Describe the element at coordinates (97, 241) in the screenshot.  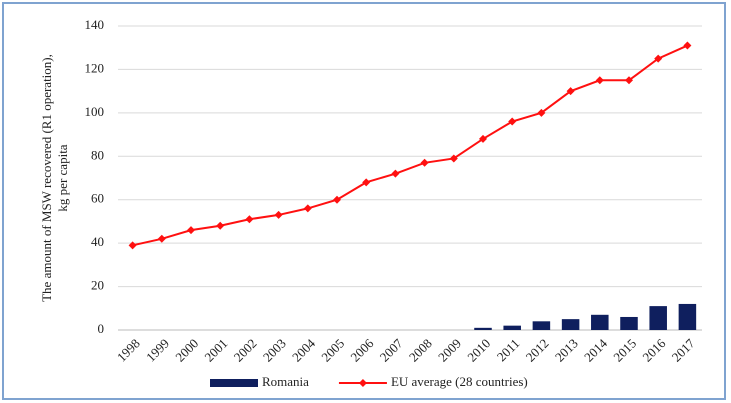
I see `y-tick-label: 40` at that location.